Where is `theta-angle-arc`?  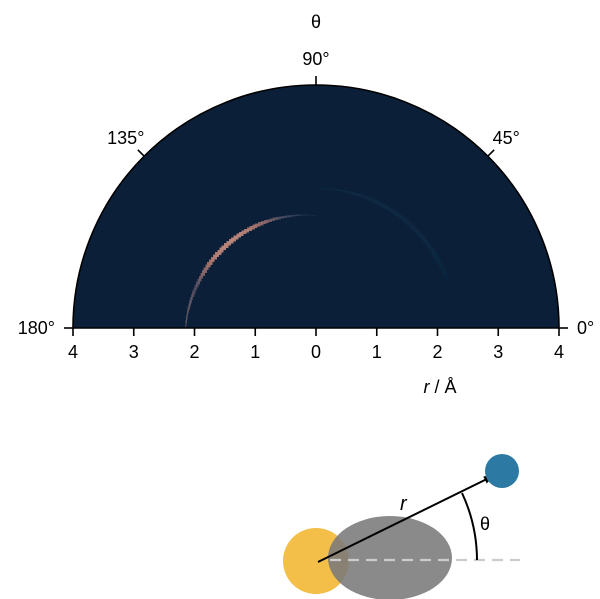 theta-angle-arc is located at coordinates (469, 526).